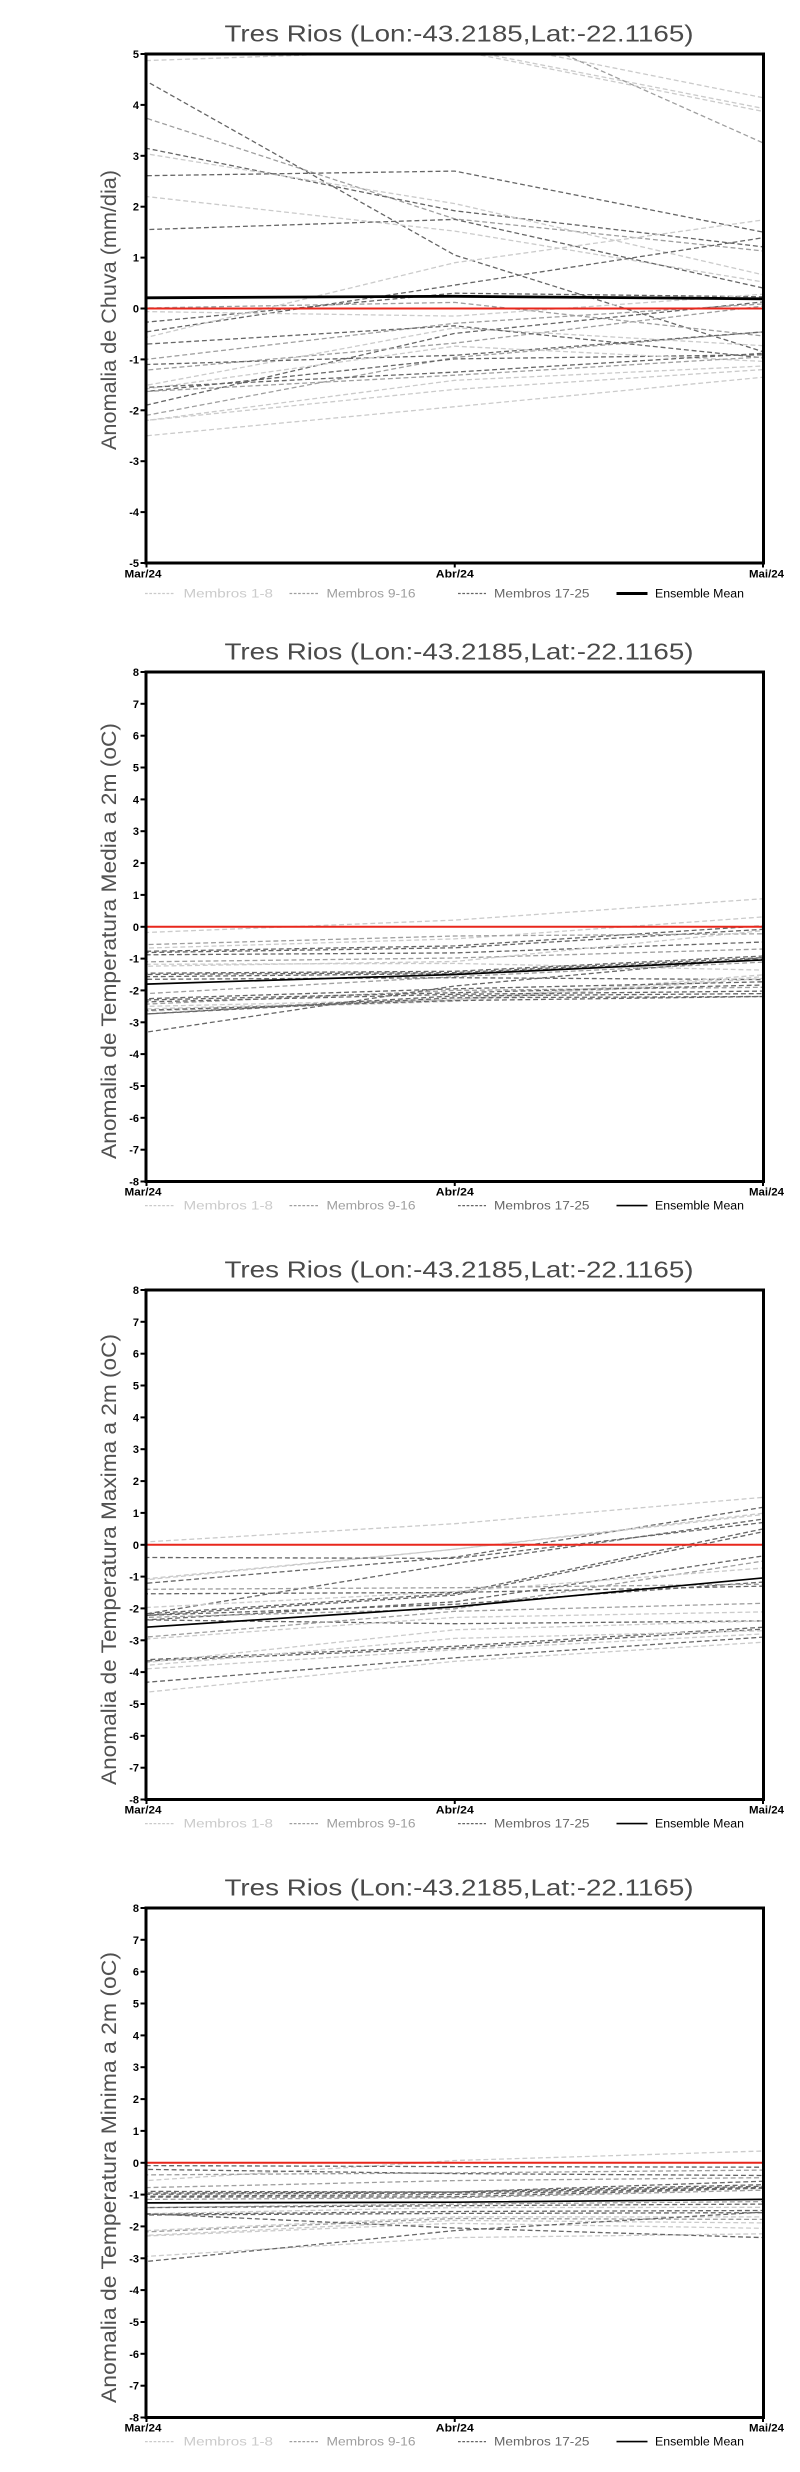 The height and width of the screenshot is (2472, 800). Describe the element at coordinates (109, 941) in the screenshot. I see `svg-text:Anomalia de Temperatura Media: Anomalia de Temperatura Media a 2m (oC)` at that location.